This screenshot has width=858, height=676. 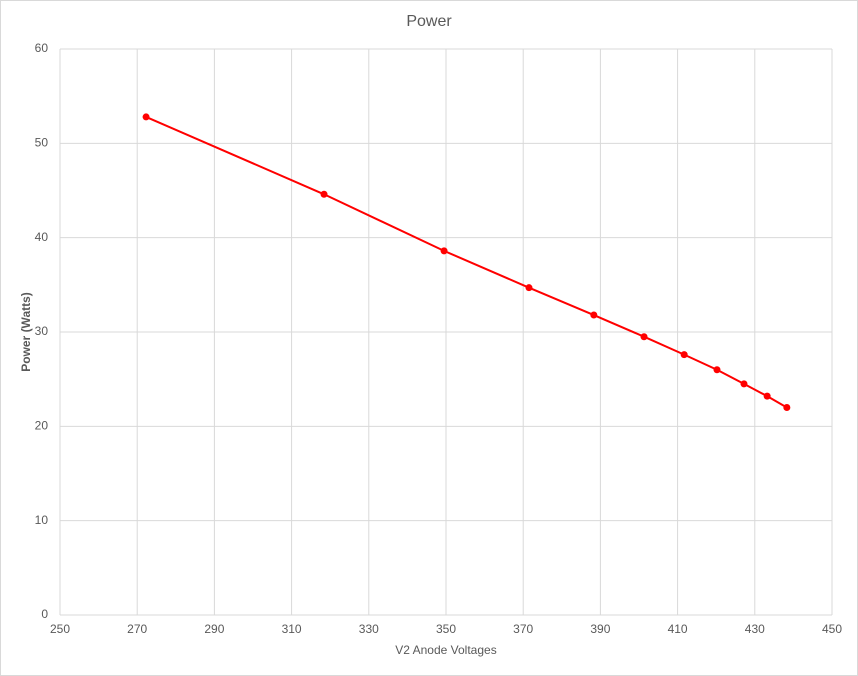 What do you see at coordinates (42, 48) in the screenshot?
I see `y-tick-label: 60` at bounding box center [42, 48].